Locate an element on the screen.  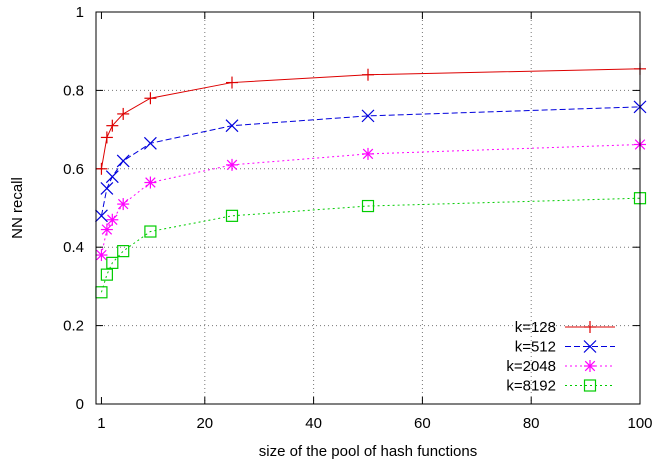
x-tick-label: 20 is located at coordinates (204, 423).